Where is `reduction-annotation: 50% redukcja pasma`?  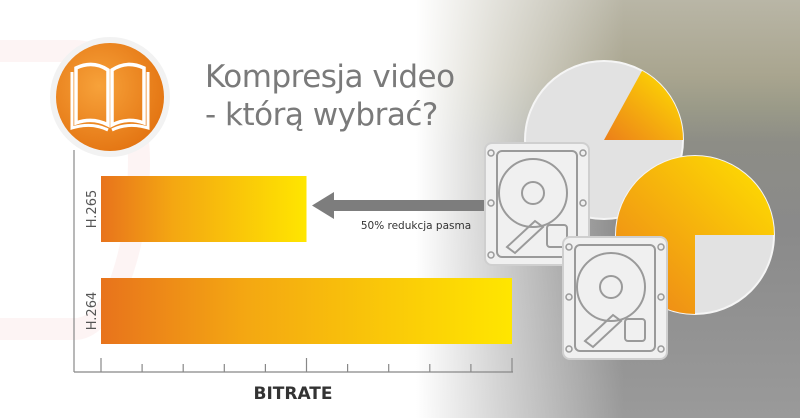 reduction-annotation: 50% redukcja pasma is located at coordinates (416, 226).